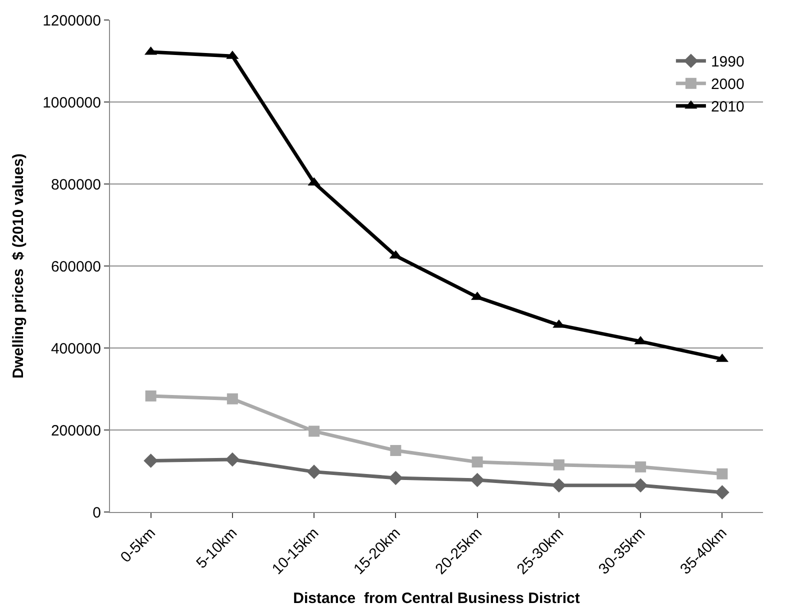 This screenshot has width=788, height=615. Describe the element at coordinates (436, 598) in the screenshot. I see `x-axis-title: Distance from Central Business District` at that location.